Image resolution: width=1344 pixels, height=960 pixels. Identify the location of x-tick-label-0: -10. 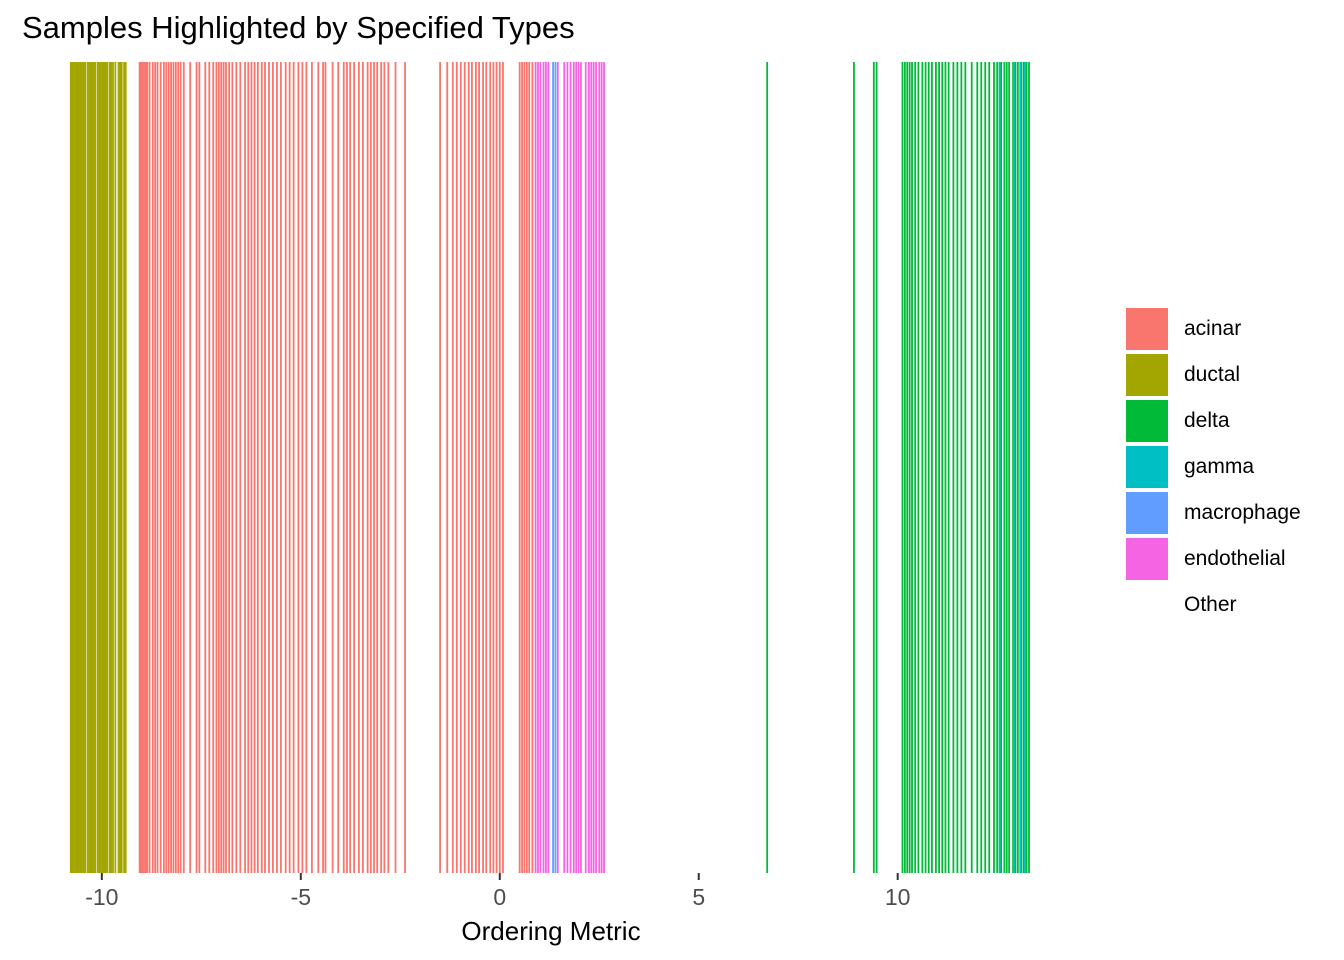
(101, 897).